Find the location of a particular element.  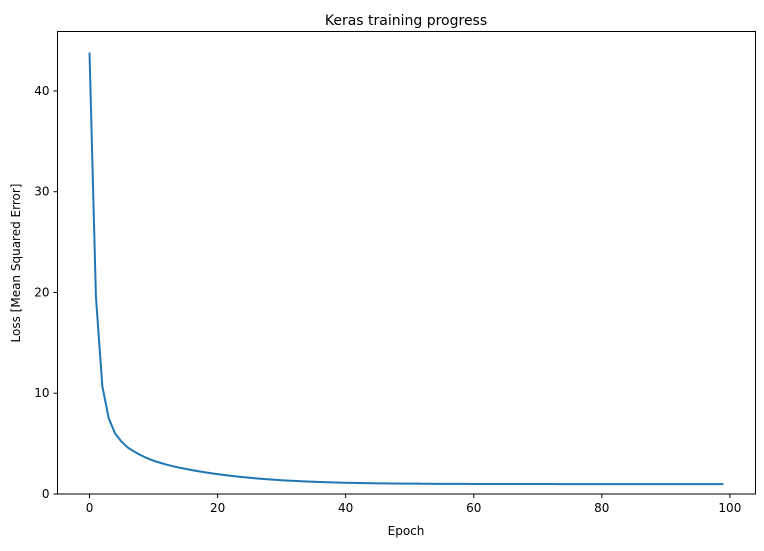

chart-title: Keras training progress is located at coordinates (406, 21).